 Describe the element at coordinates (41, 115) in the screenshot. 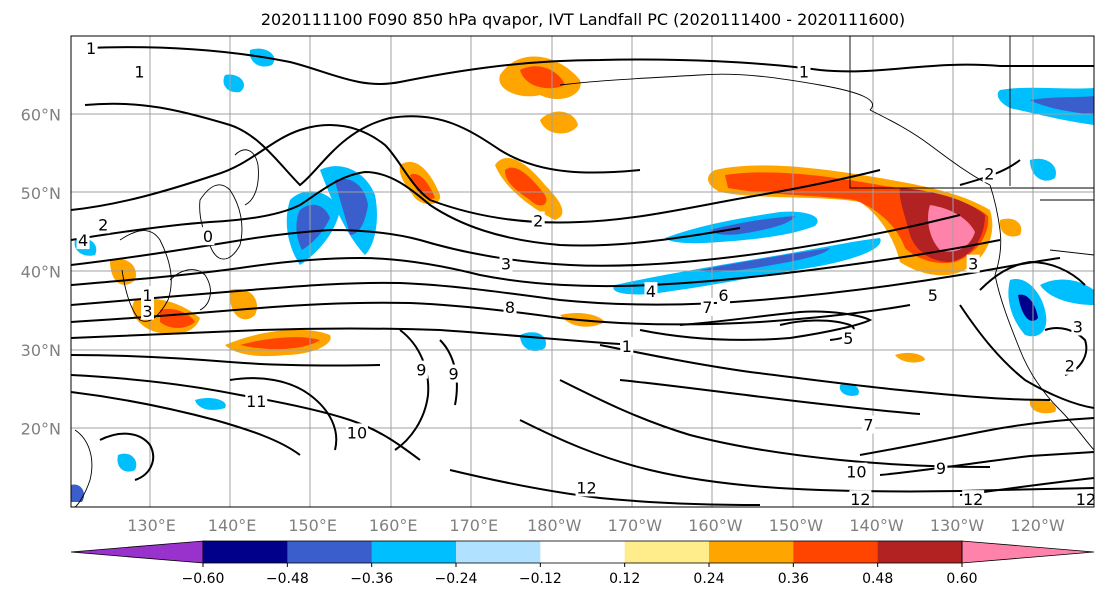

I see `lat-label: 60°N` at that location.